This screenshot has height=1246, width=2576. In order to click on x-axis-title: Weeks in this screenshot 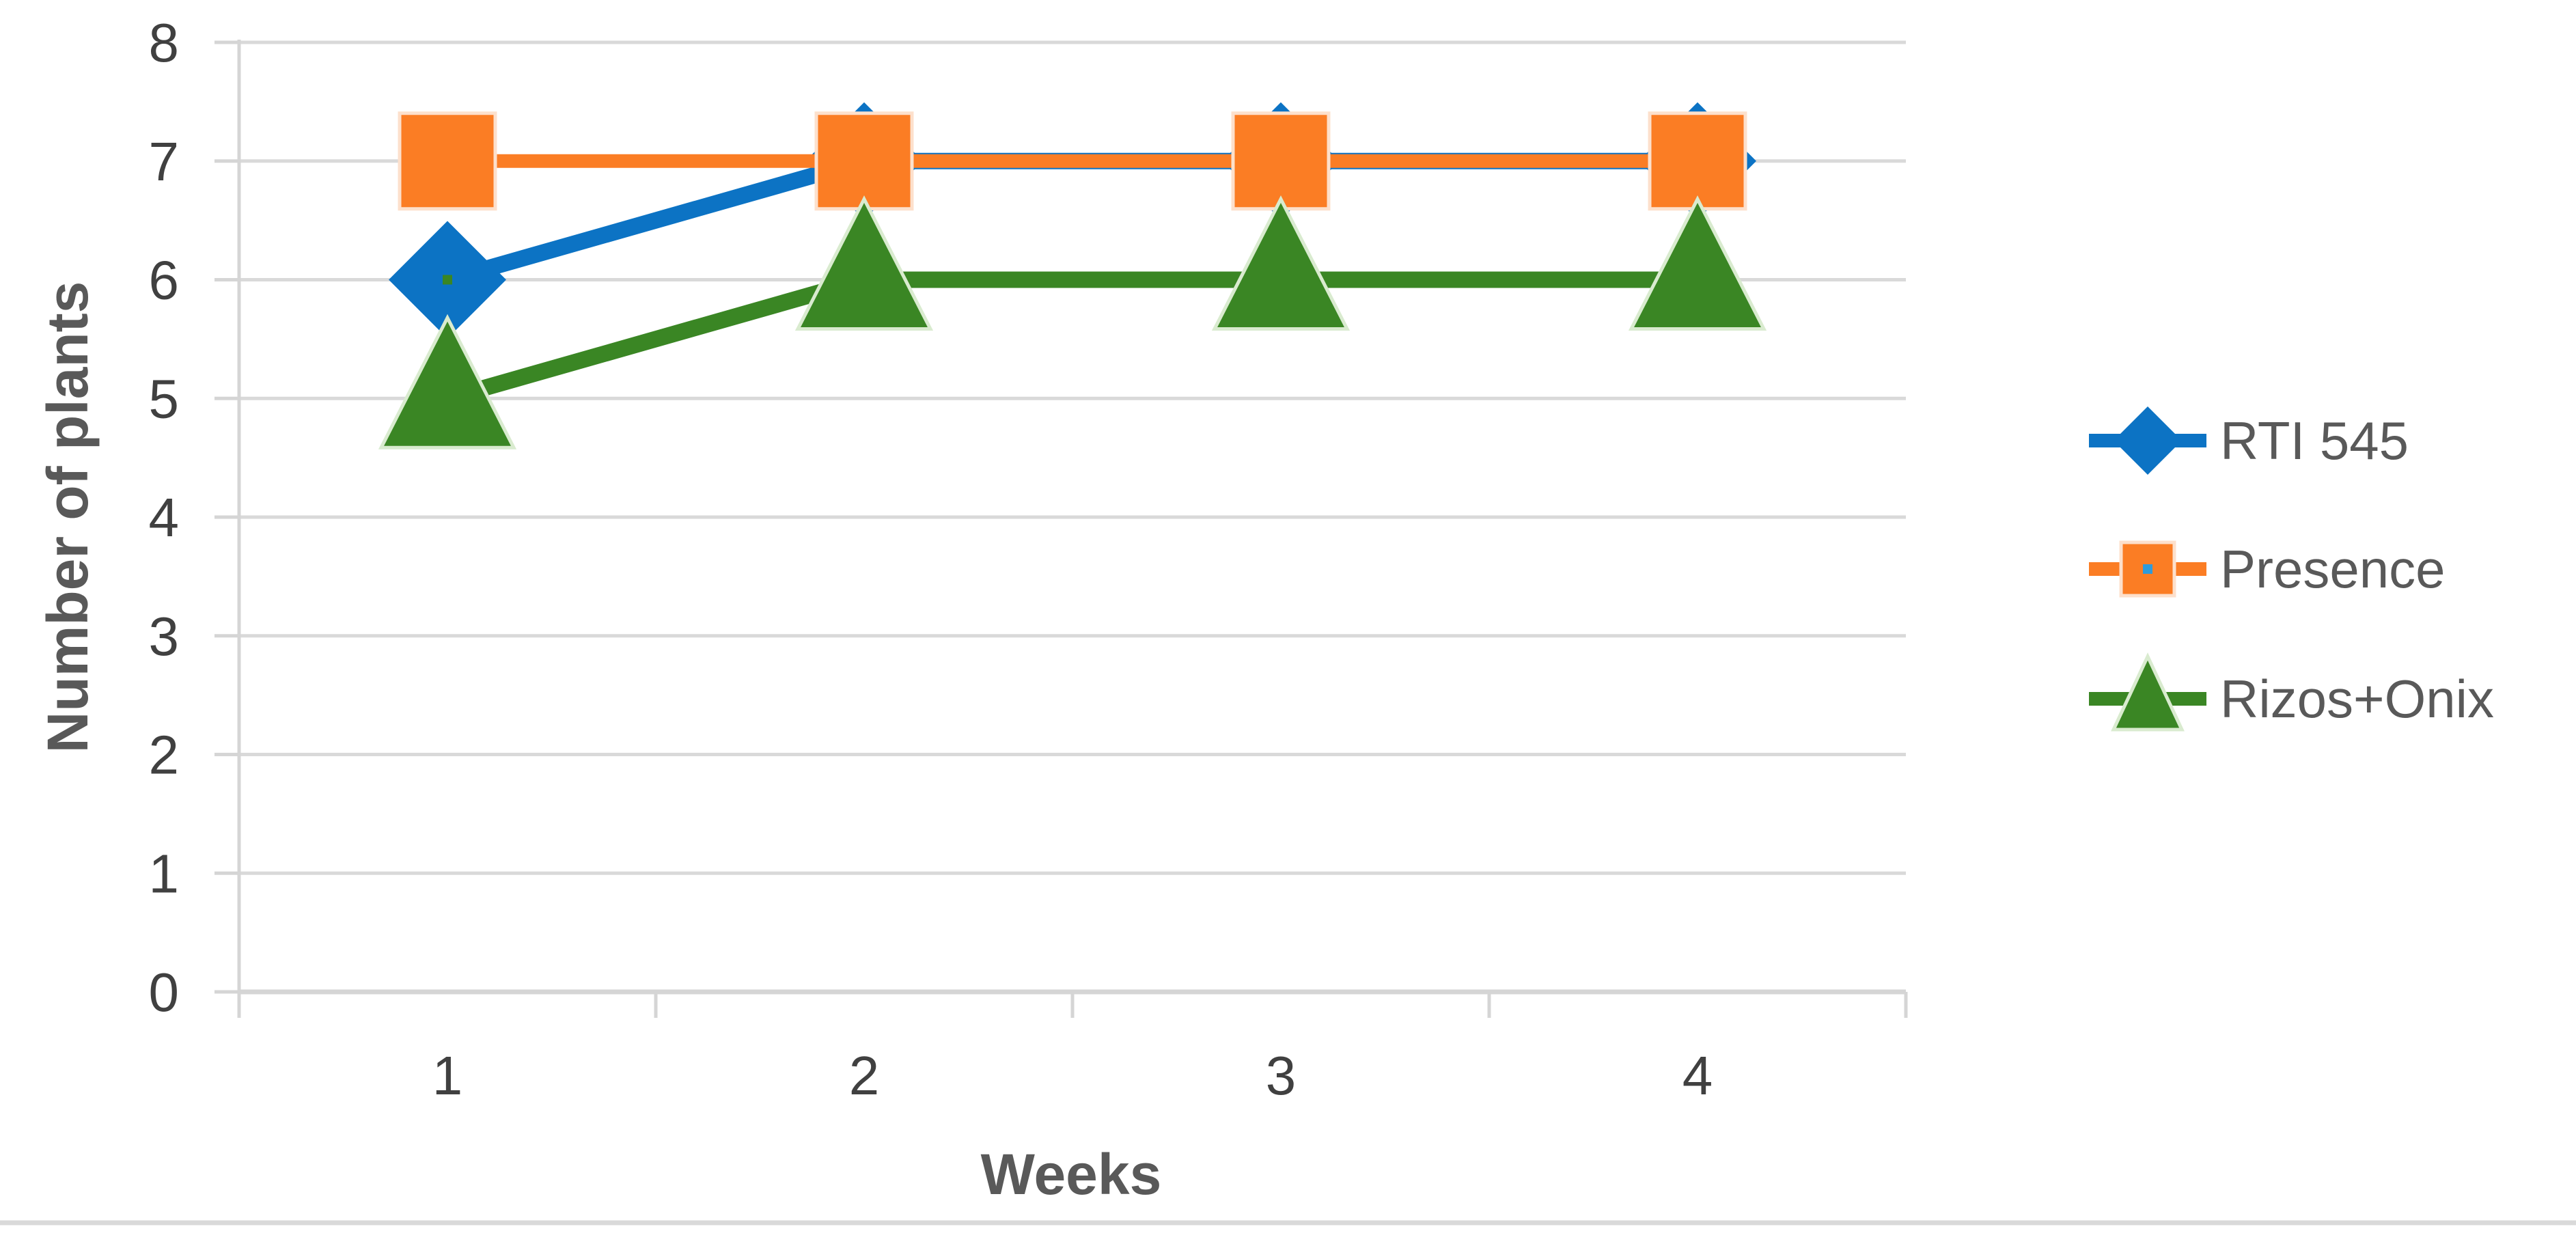, I will do `click(1071, 1174)`.